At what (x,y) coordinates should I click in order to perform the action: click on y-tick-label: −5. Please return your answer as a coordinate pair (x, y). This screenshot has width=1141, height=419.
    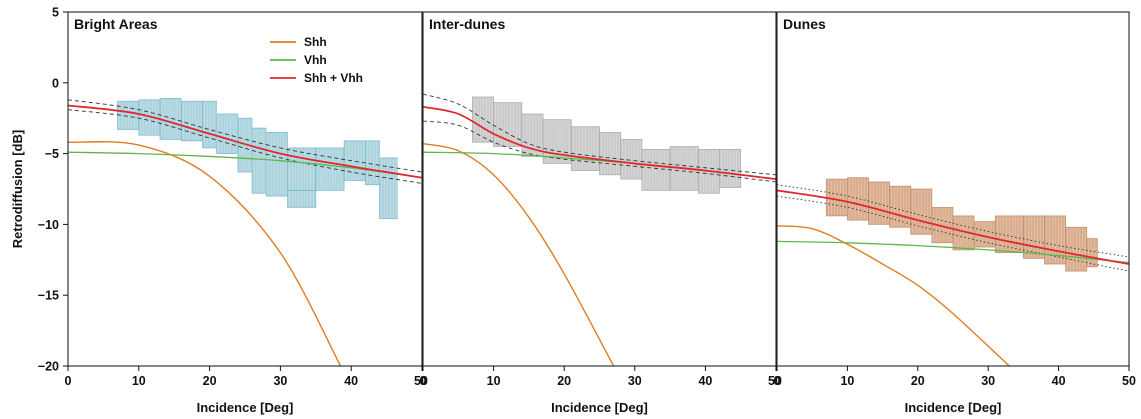
    Looking at the image, I should click on (52, 154).